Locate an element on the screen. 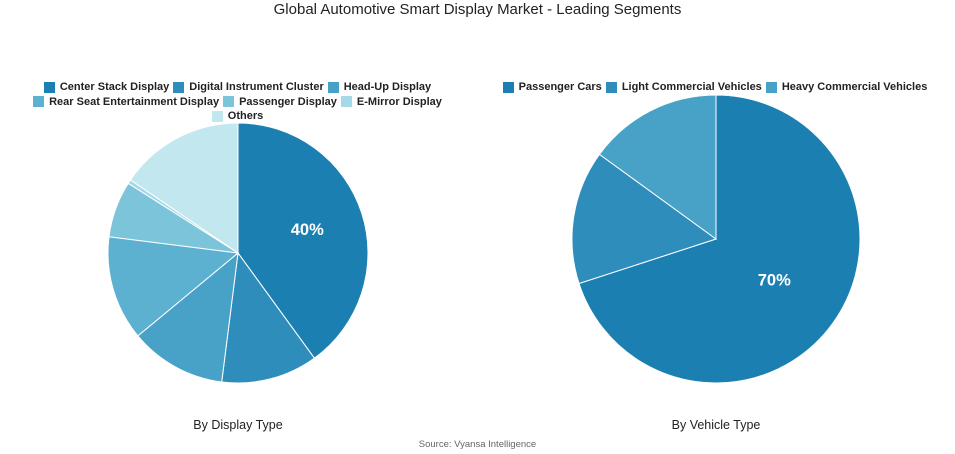 The image size is (955, 454). legend-label: Light Commercial Vehicles is located at coordinates (691, 87).